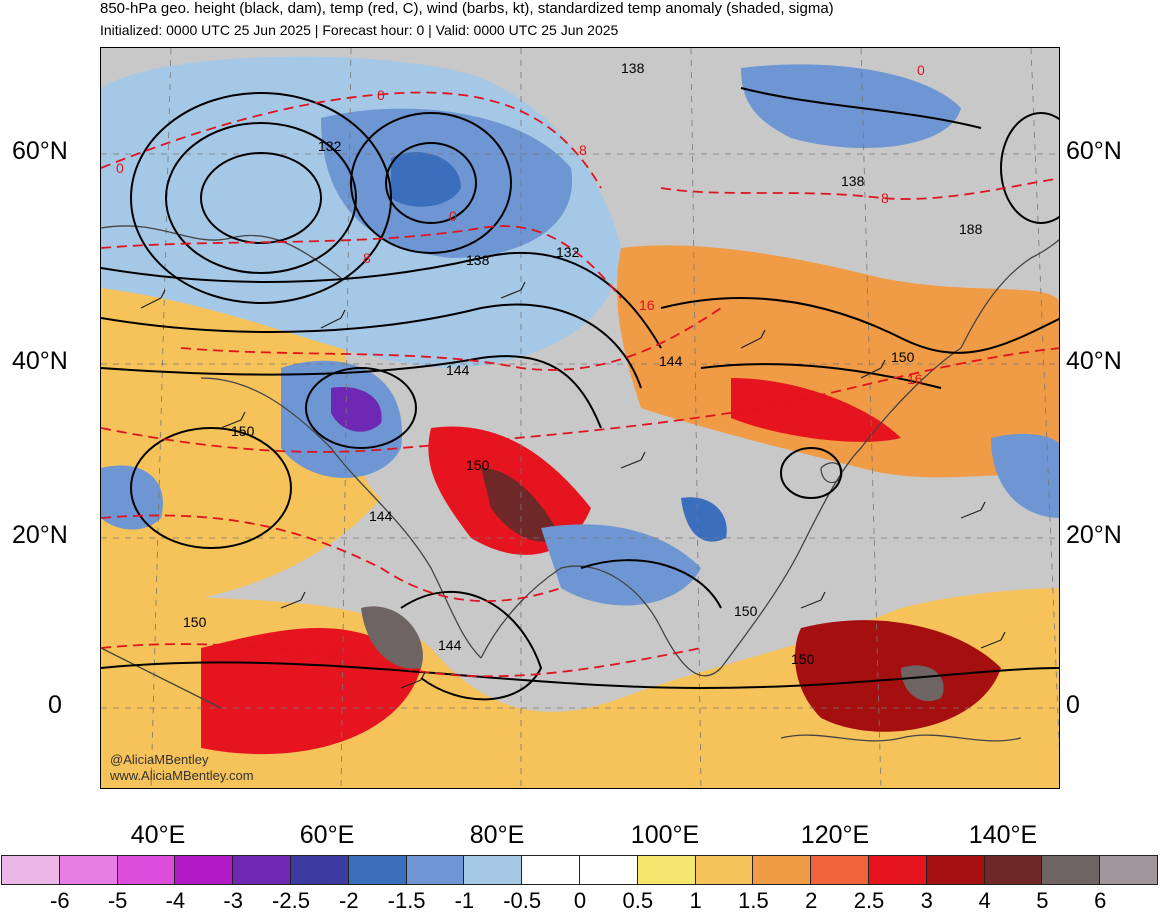 The image size is (1160, 914). I want to click on colorbar-label: 0, so click(580, 900).